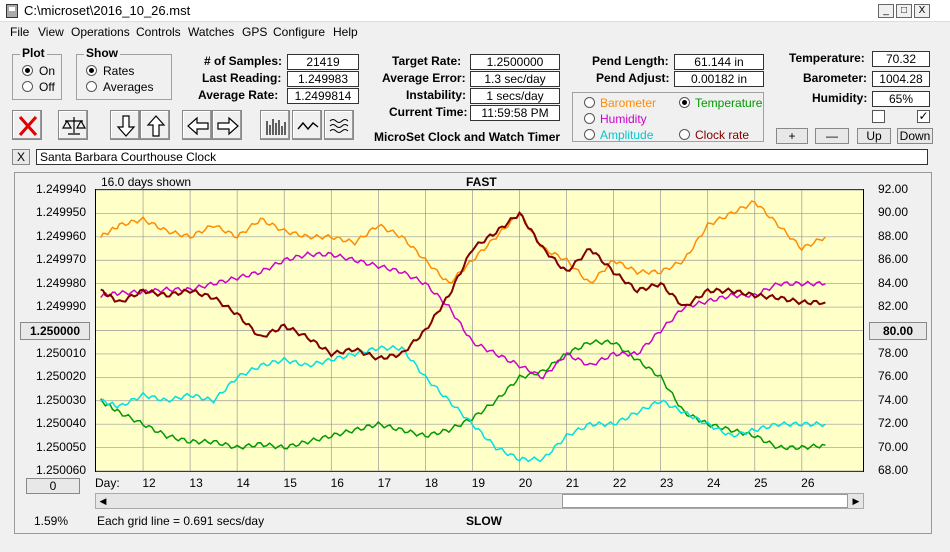 Image resolution: width=950 pixels, height=552 pixels. What do you see at coordinates (684, 102) in the screenshot?
I see `temperature-radio` at bounding box center [684, 102].